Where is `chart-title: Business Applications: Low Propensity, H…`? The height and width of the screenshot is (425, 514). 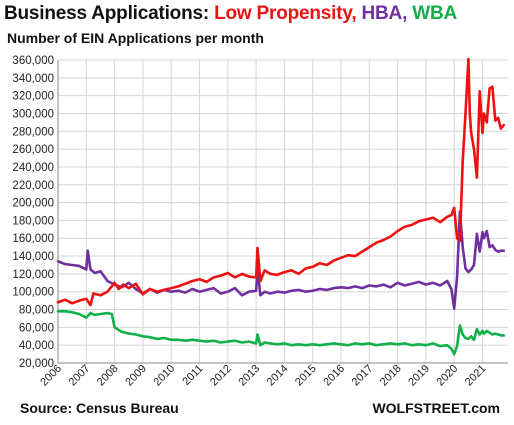
chart-title: Business Applications: Low Propensity, H… is located at coordinates (230, 14).